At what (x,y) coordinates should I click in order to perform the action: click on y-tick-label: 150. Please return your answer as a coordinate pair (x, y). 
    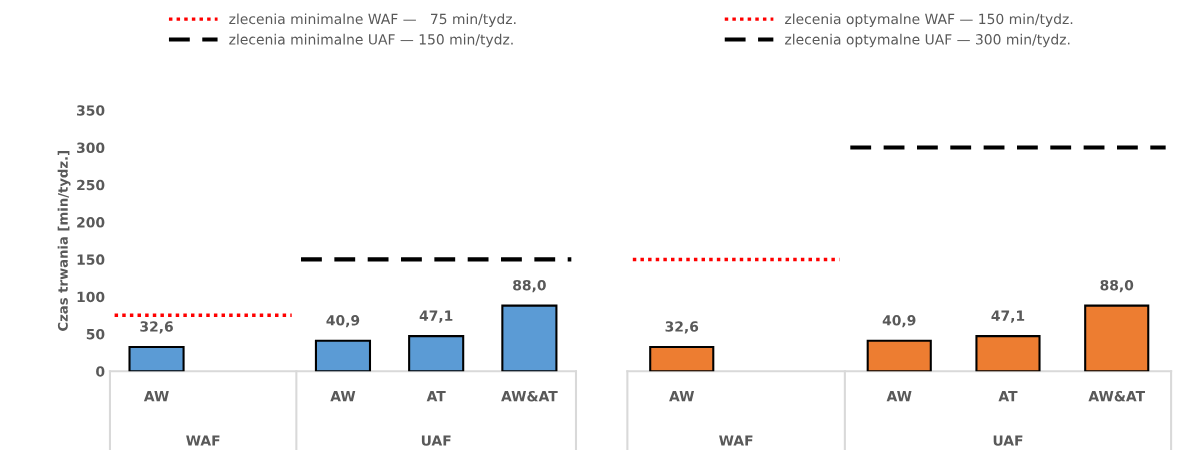
    Looking at the image, I should click on (91, 259).